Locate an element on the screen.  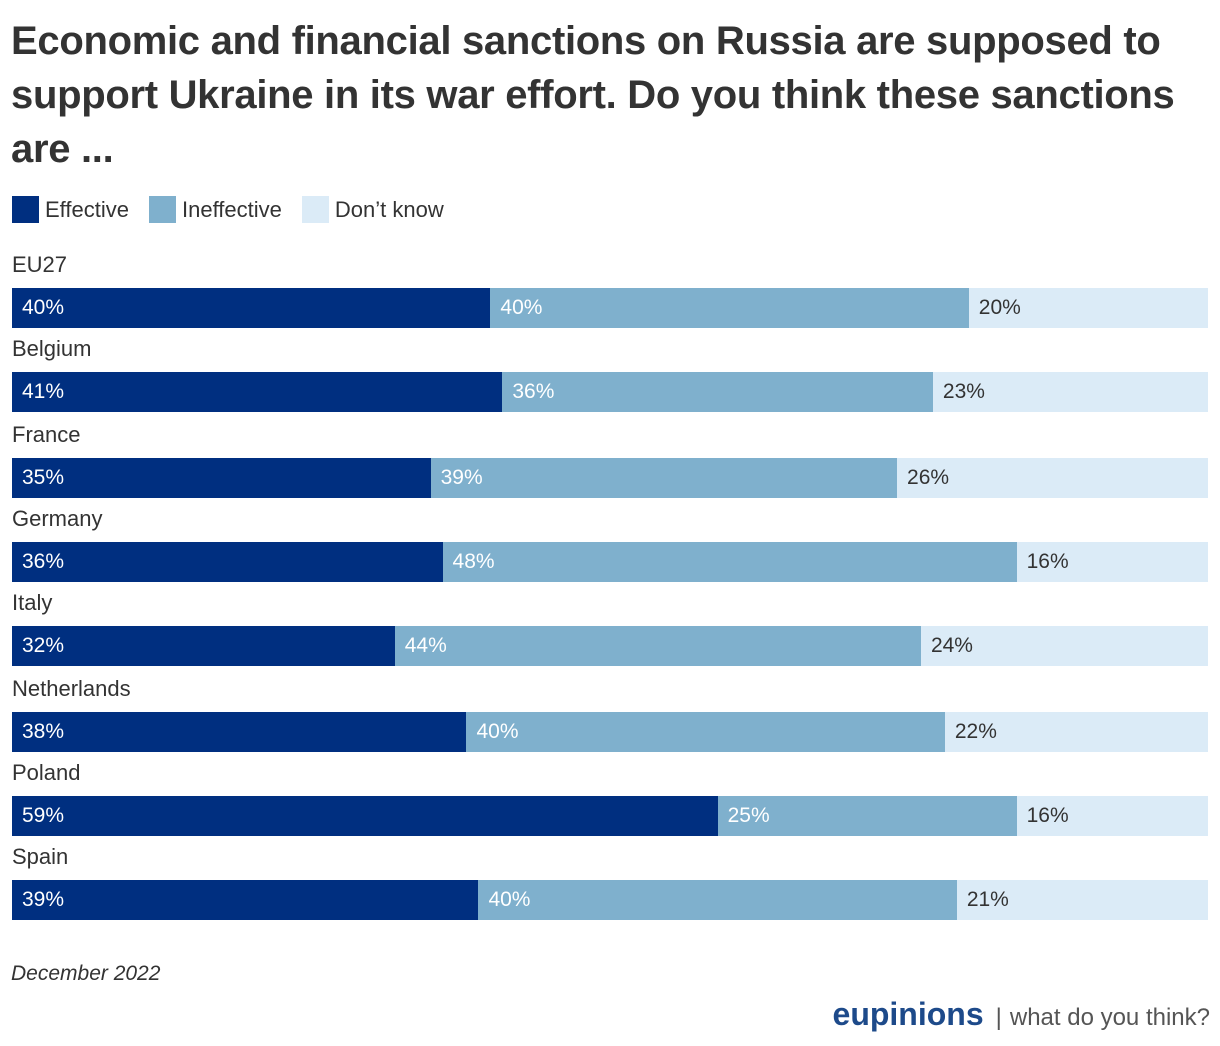
legend: Effective Ineffective Don’t know is located at coordinates (238, 209).